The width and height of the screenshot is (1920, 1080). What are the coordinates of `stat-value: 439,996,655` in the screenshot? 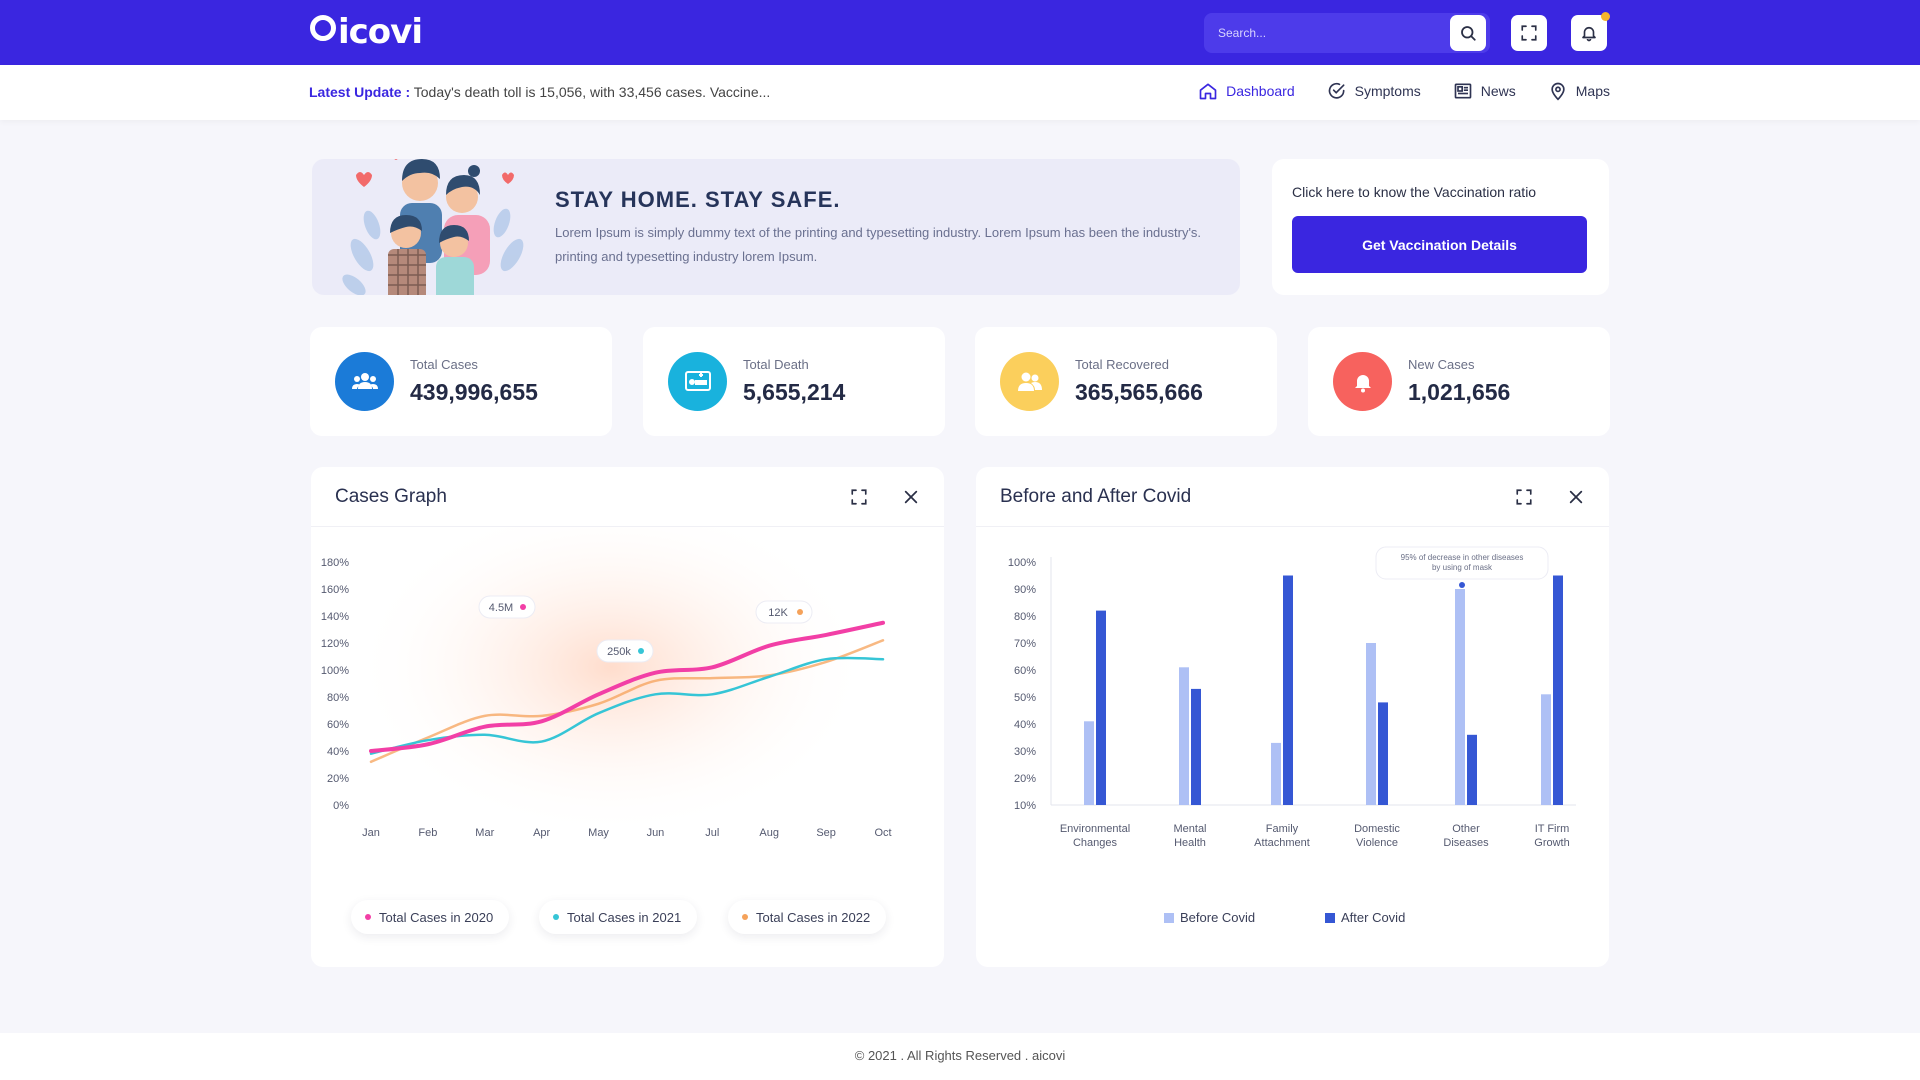 It's located at (474, 392).